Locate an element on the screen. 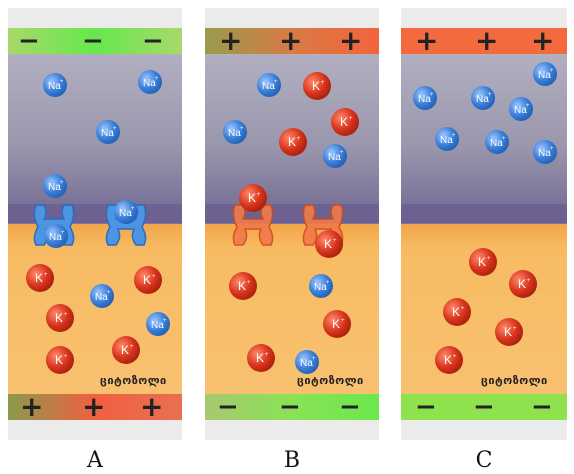  panel-c-caption: C is located at coordinates (484, 460).